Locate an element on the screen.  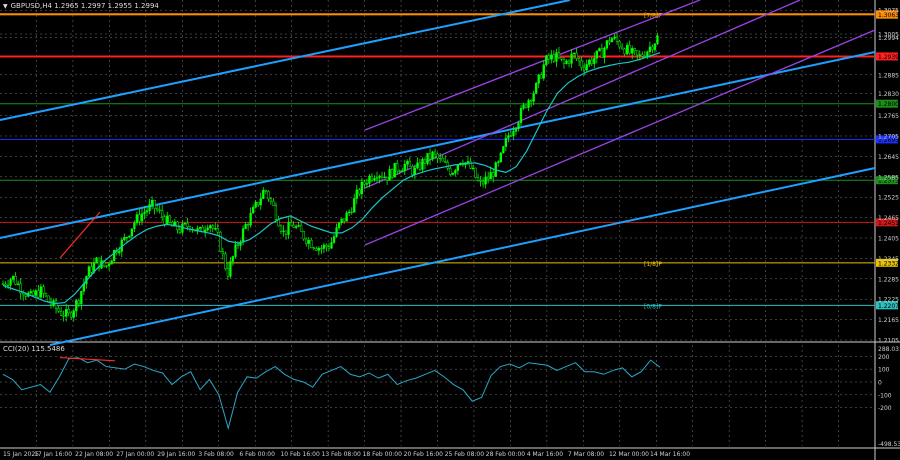
cci-tick-label: -498.5389 is located at coordinates (889, 444).